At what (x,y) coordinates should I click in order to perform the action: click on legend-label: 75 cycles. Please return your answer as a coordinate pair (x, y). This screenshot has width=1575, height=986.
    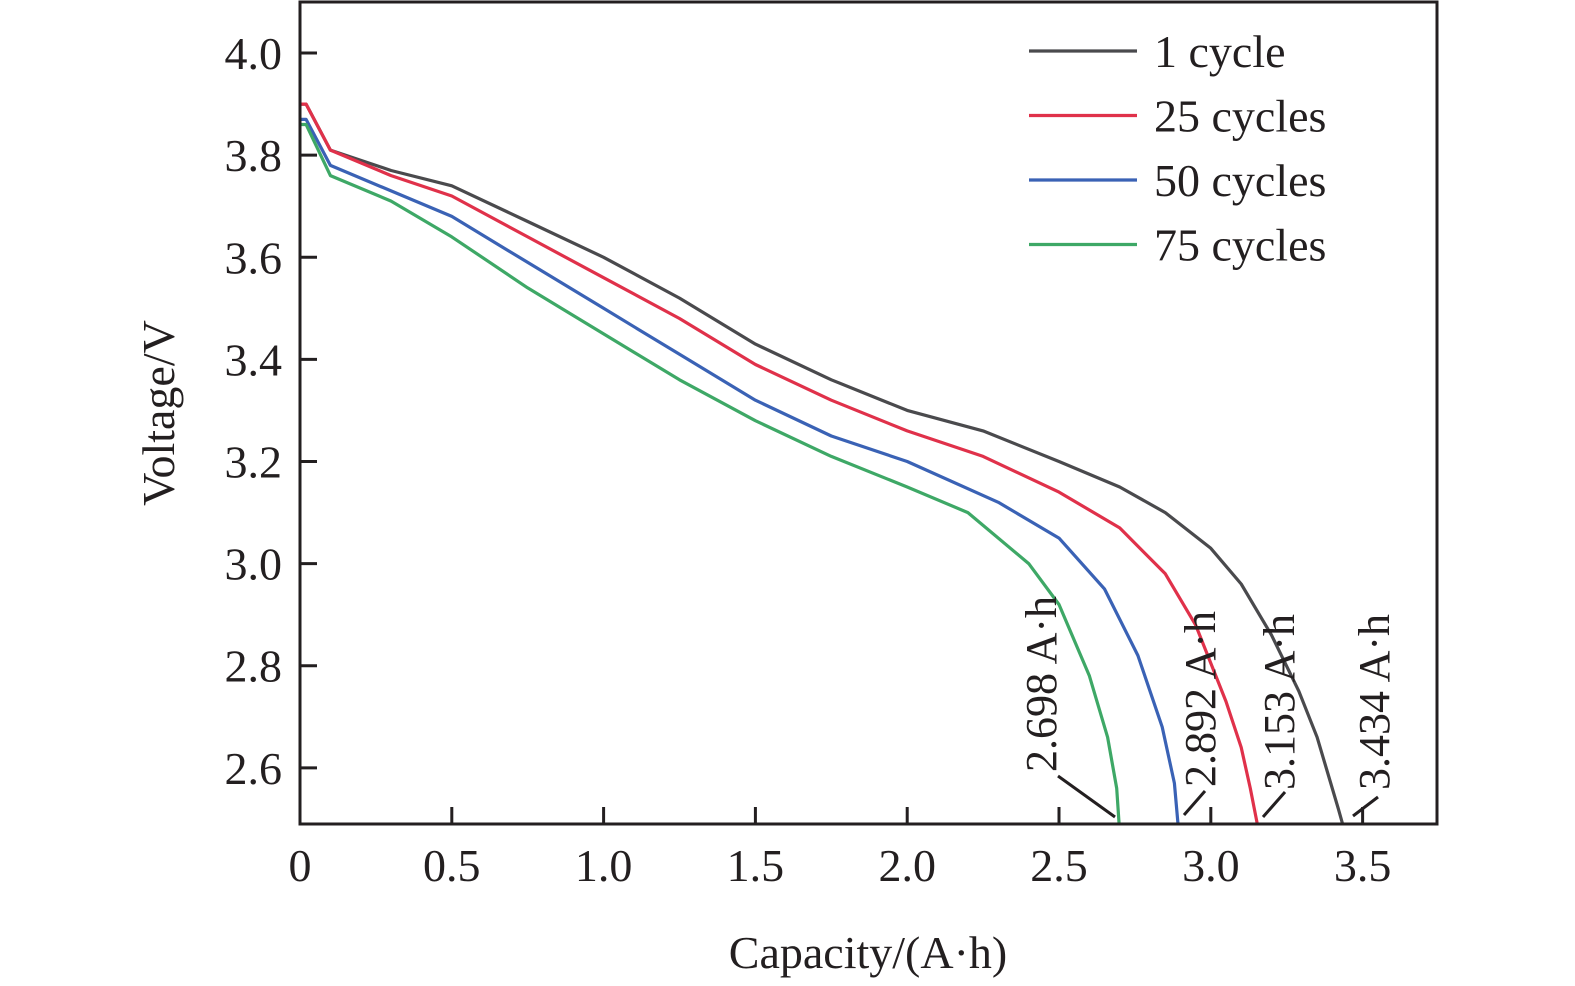
    Looking at the image, I should click on (1240, 245).